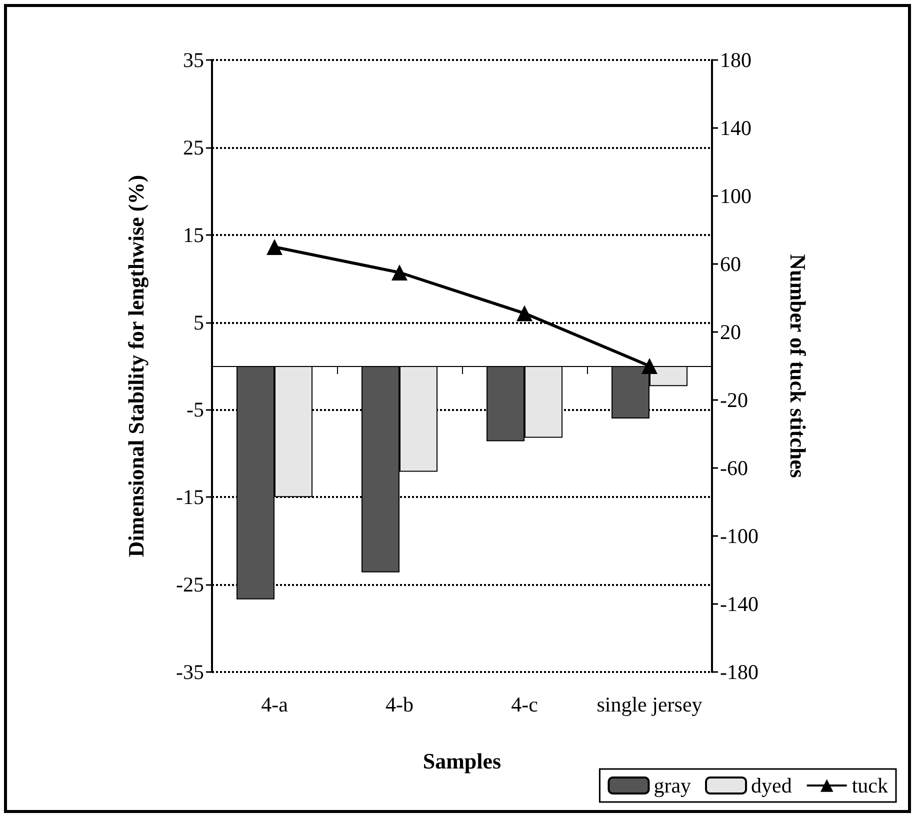 The image size is (921, 823). I want to click on y2-axis-title: Number of tuck stitches, so click(798, 366).